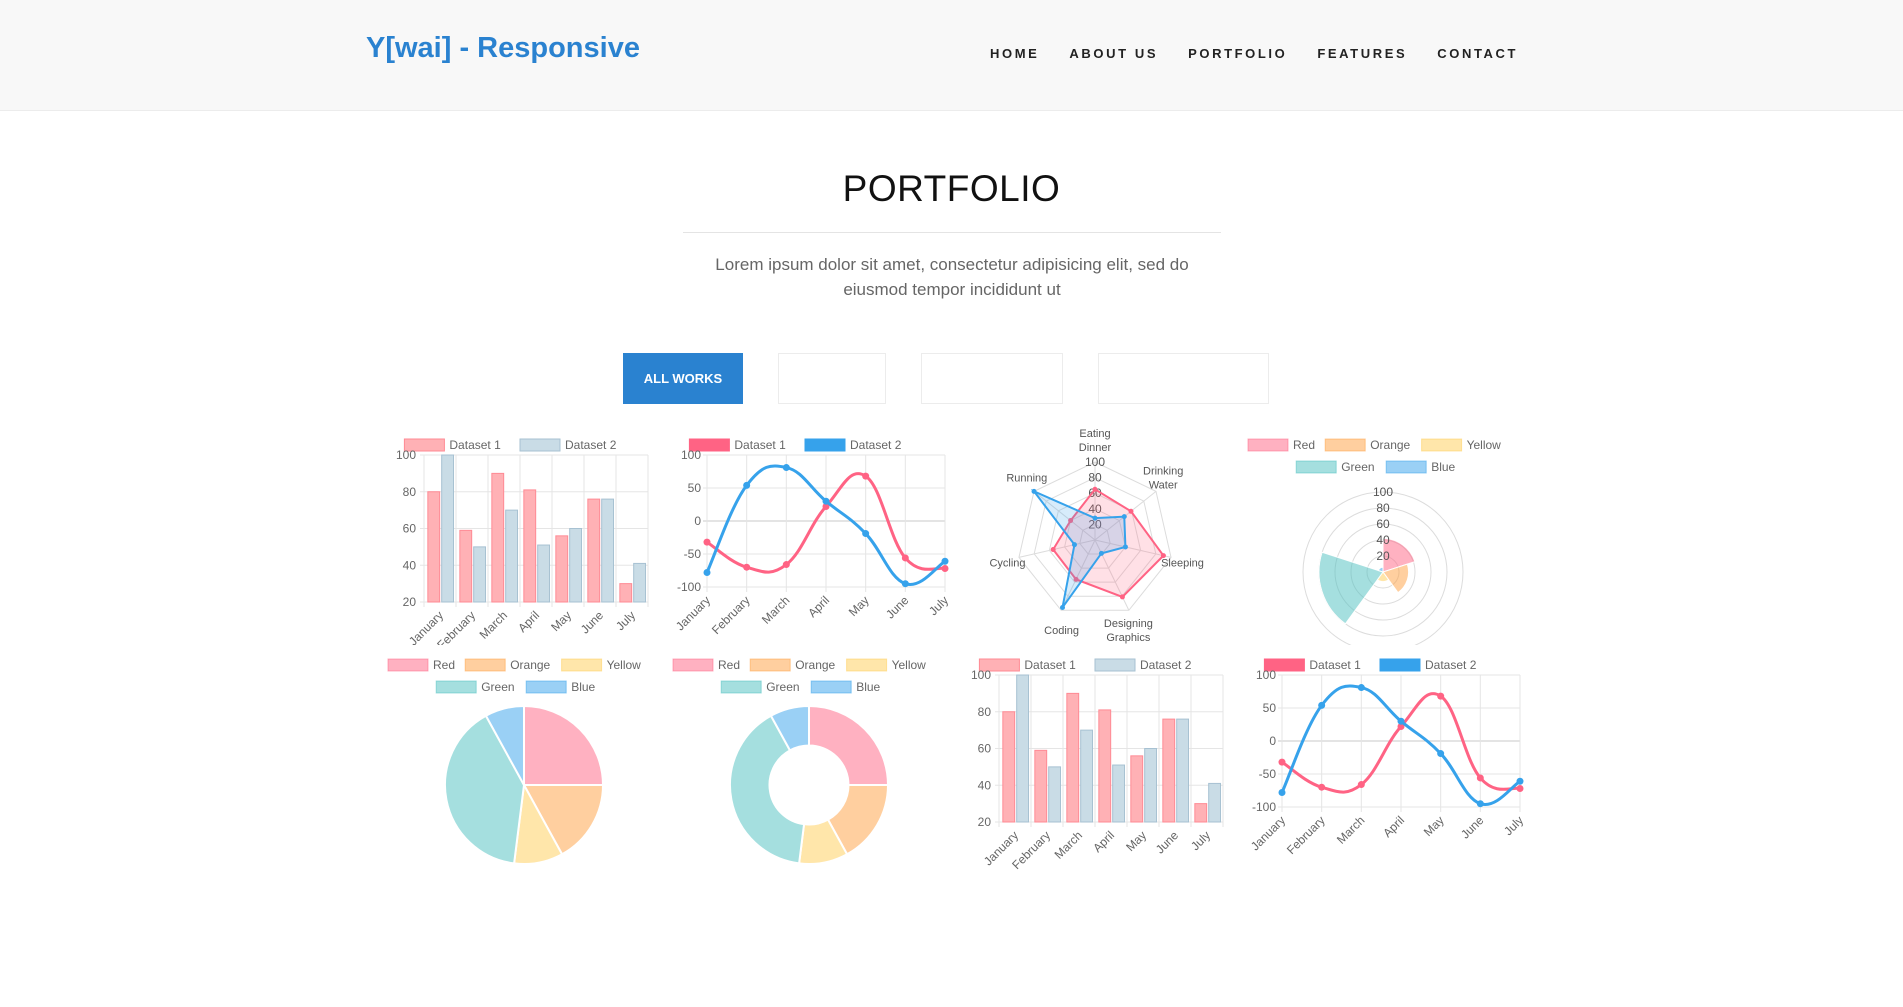 Image resolution: width=1903 pixels, height=1007 pixels. I want to click on radar-label: Designing, so click(1128, 624).